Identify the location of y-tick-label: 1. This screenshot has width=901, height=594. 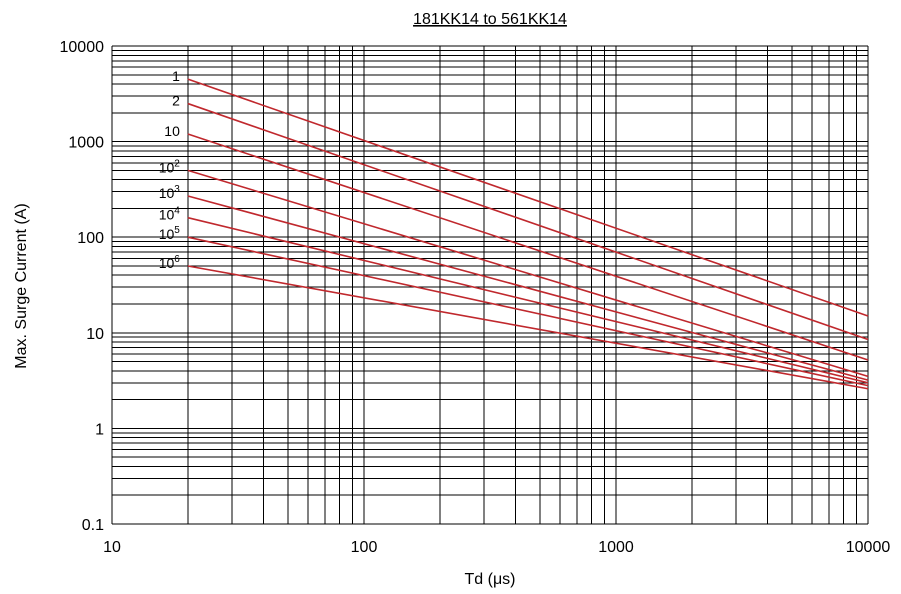
(99, 429).